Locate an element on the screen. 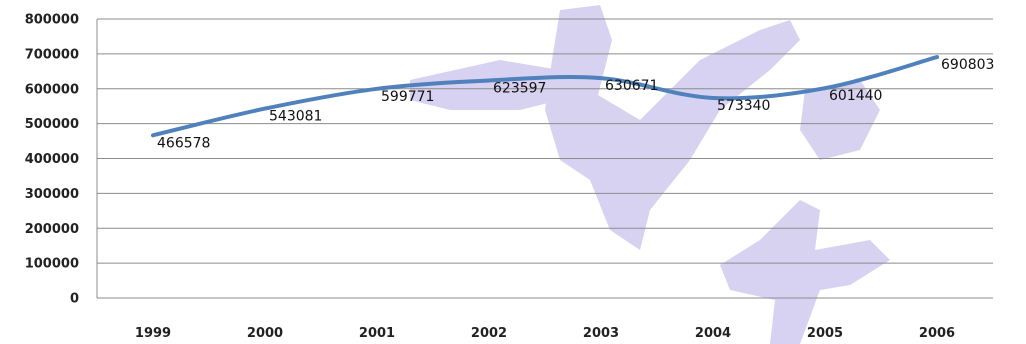 The height and width of the screenshot is (344, 1026). x-tick-label: 2006 is located at coordinates (937, 333).